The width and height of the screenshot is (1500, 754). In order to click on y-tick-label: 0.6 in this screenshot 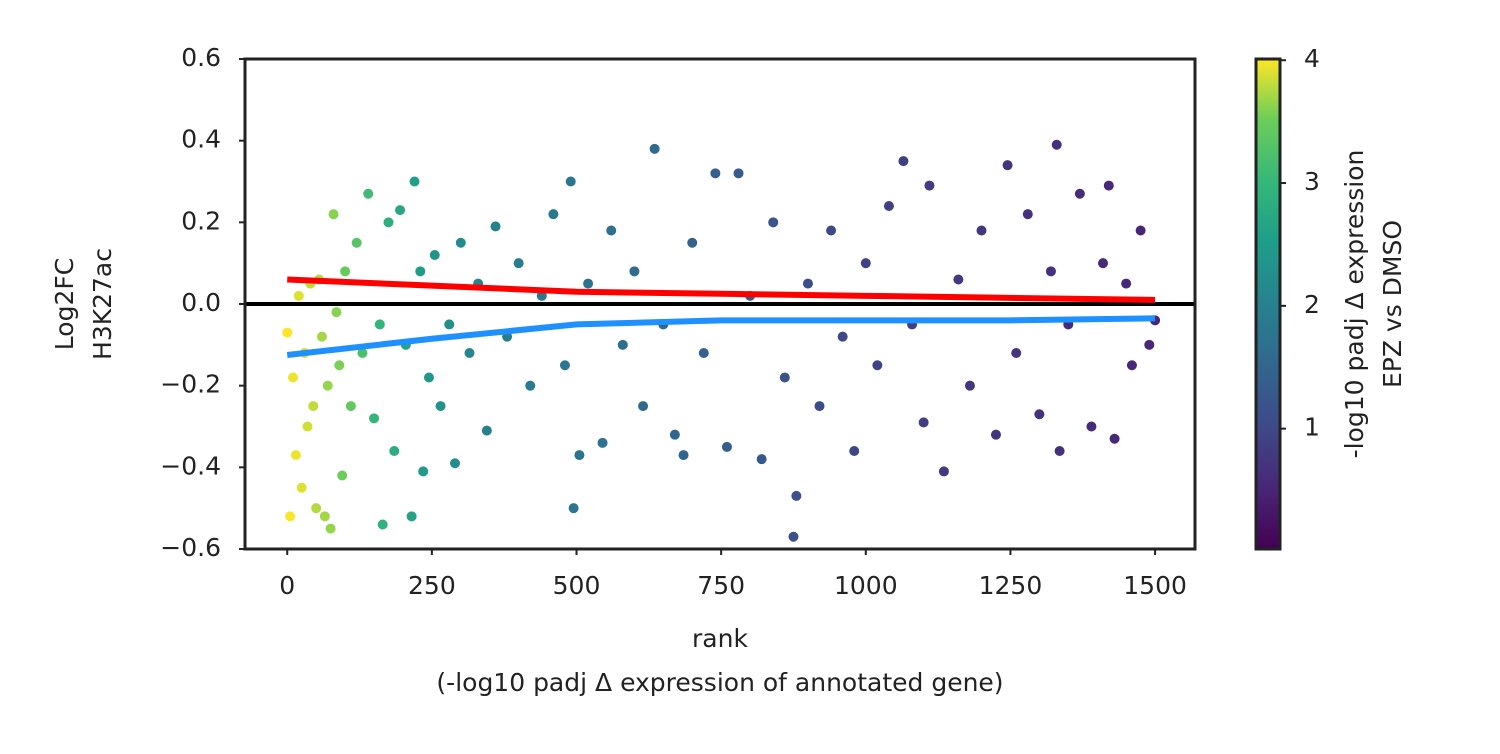, I will do `click(201, 57)`.